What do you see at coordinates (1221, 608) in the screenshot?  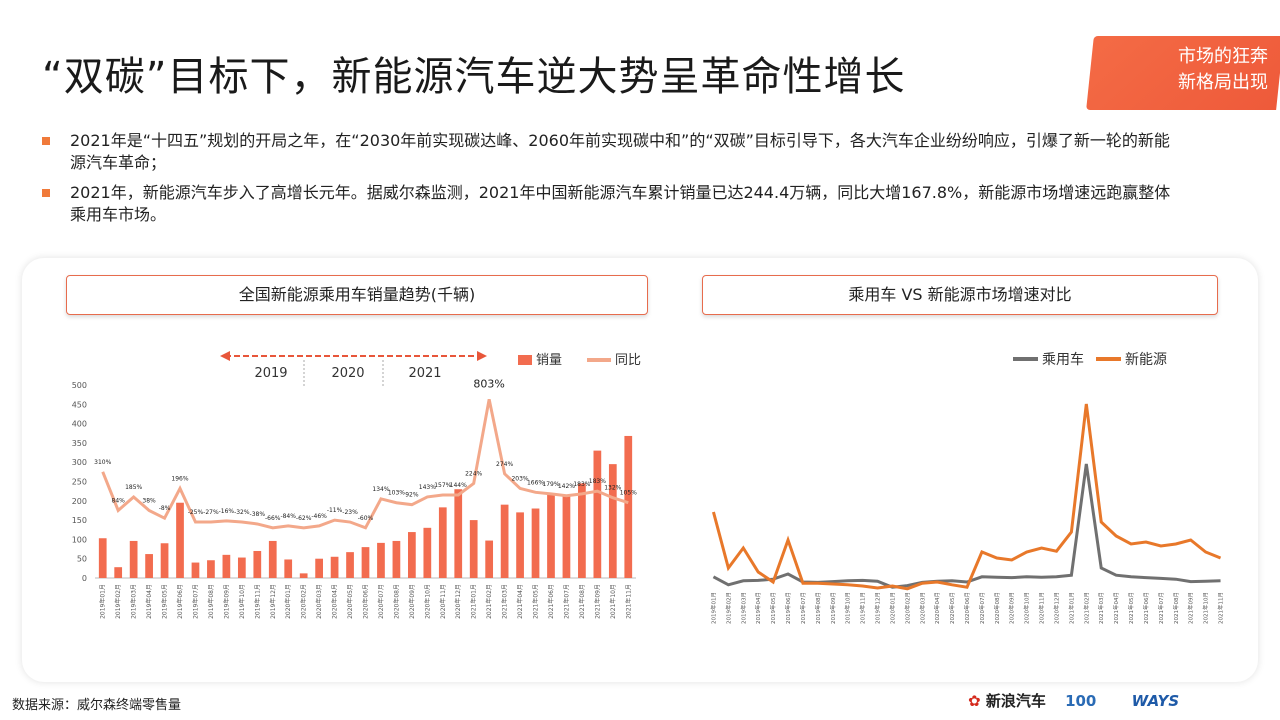 I see `right-x-tick-label: 2021年11月` at bounding box center [1221, 608].